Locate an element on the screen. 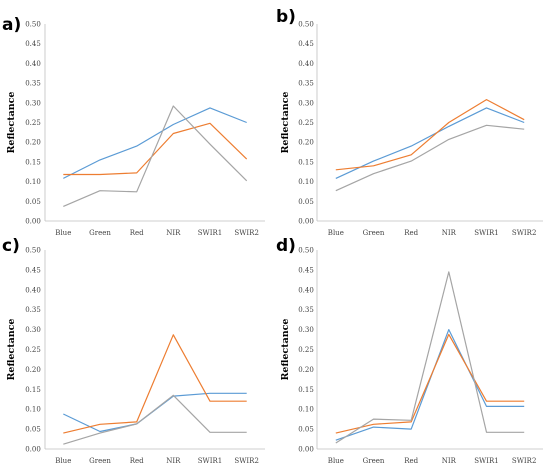 The height and width of the screenshot is (471, 550). panel-label: d) is located at coordinates (286, 246).